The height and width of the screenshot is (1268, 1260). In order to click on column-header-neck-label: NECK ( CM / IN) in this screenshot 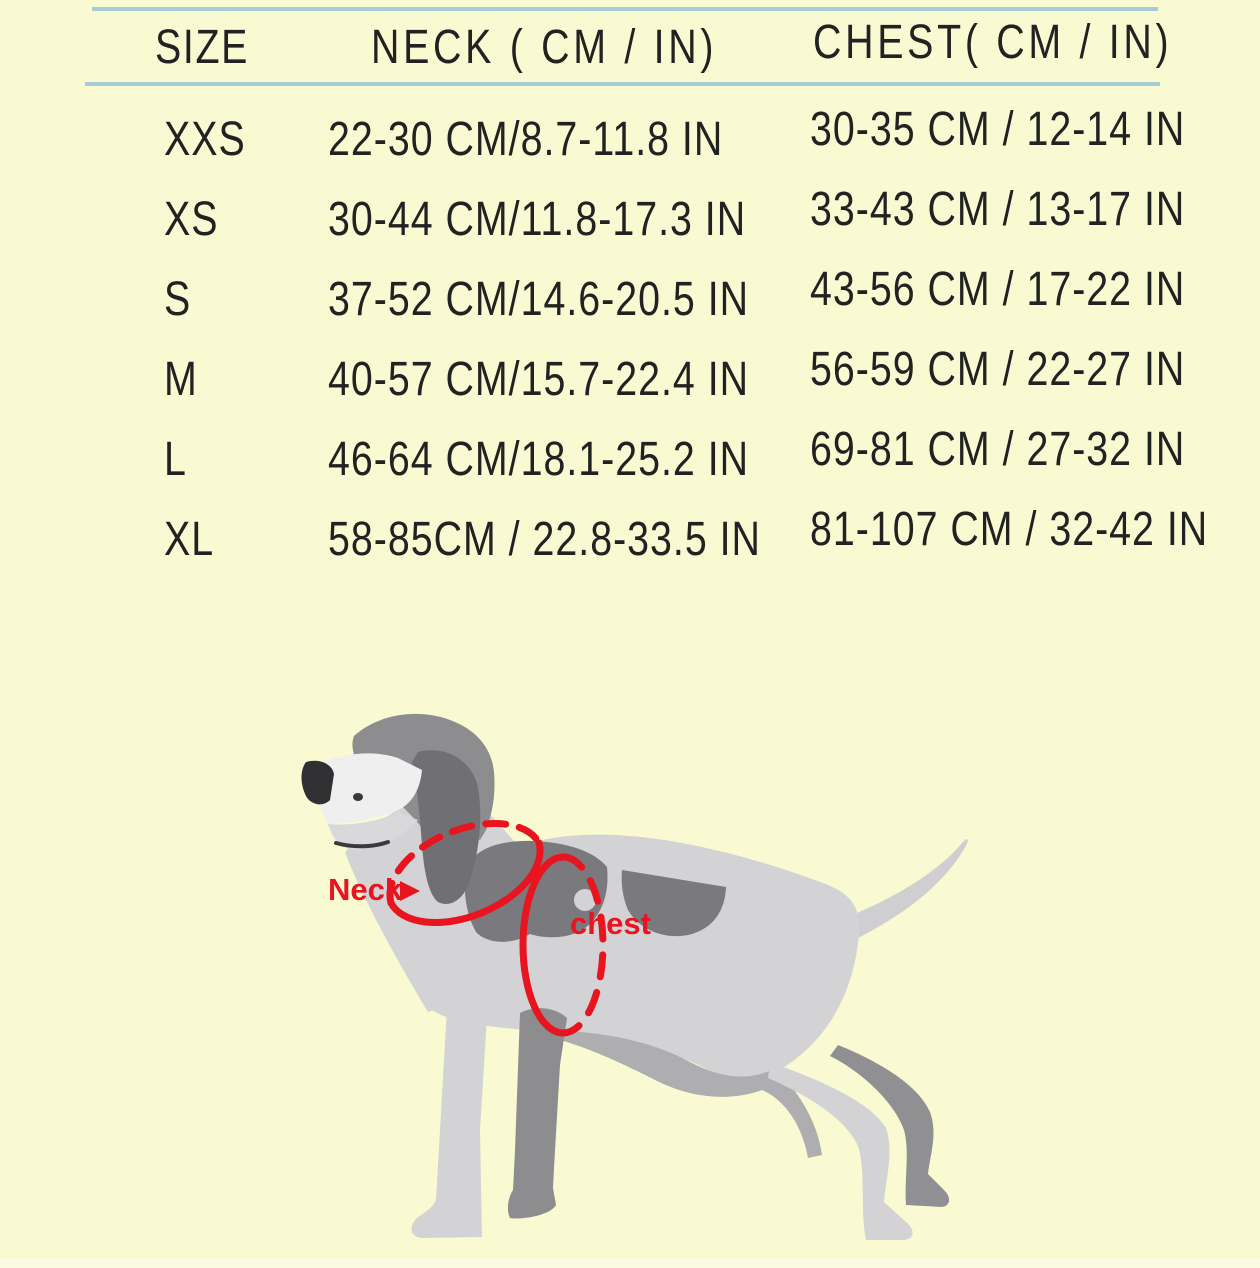, I will do `click(544, 47)`.